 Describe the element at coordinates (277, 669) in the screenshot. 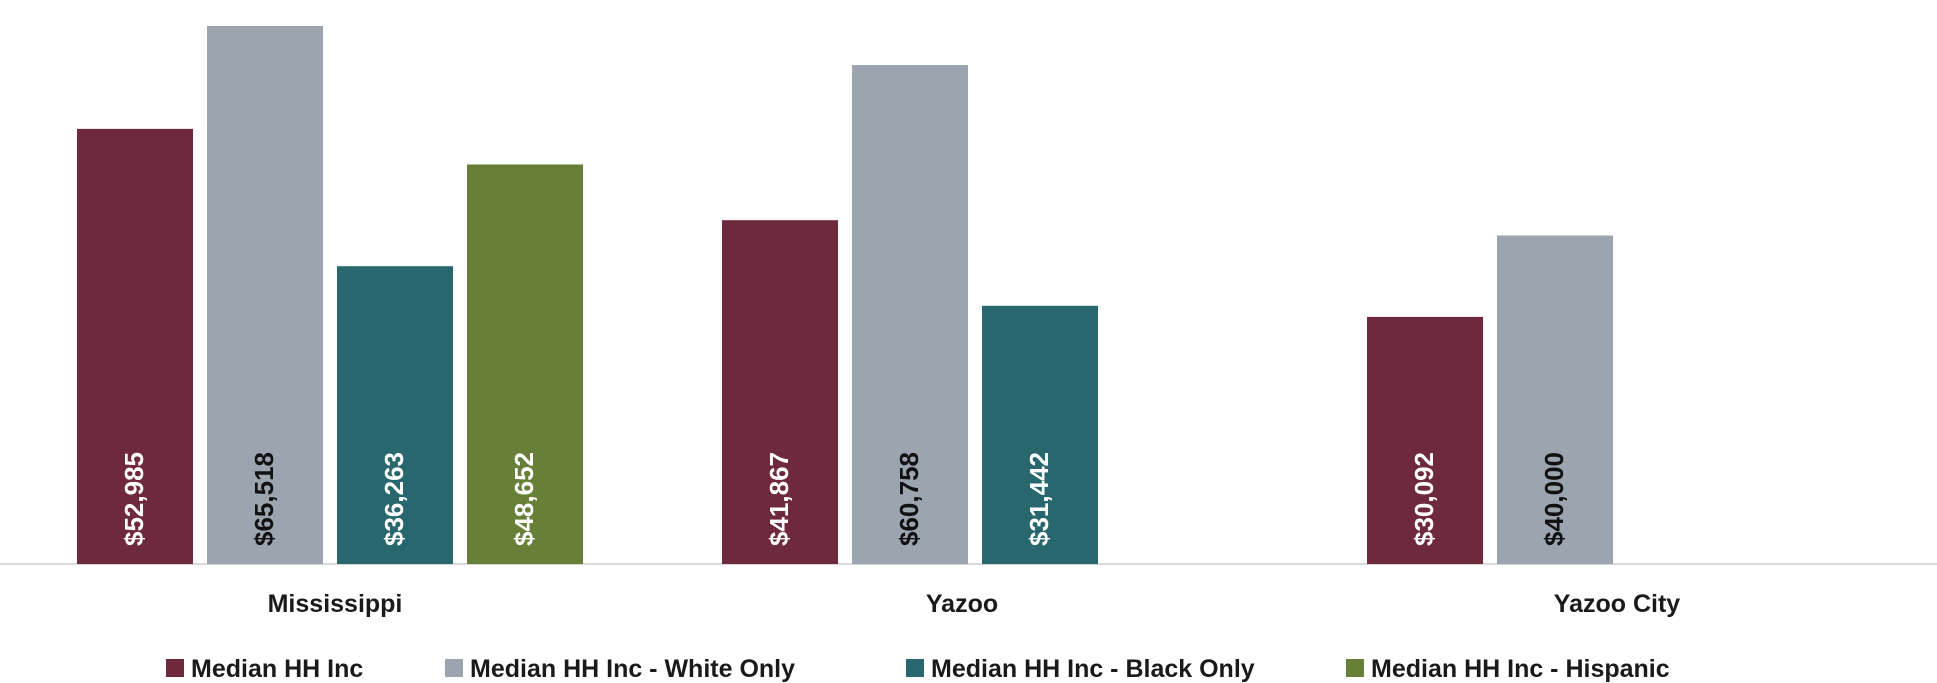

I see `legend-label: Median HH Inc` at that location.